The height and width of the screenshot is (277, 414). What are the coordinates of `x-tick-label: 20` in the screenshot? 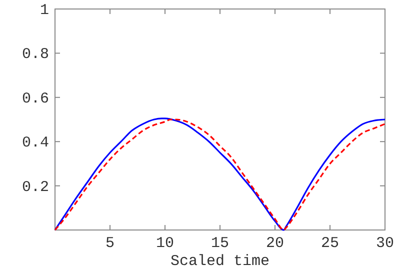 It's located at (275, 243).